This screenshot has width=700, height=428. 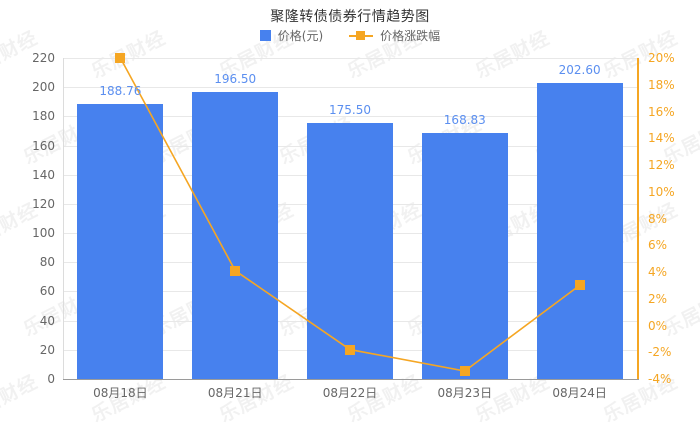 I want to click on y-axis-left-tick-label: 40, so click(x=47, y=320).